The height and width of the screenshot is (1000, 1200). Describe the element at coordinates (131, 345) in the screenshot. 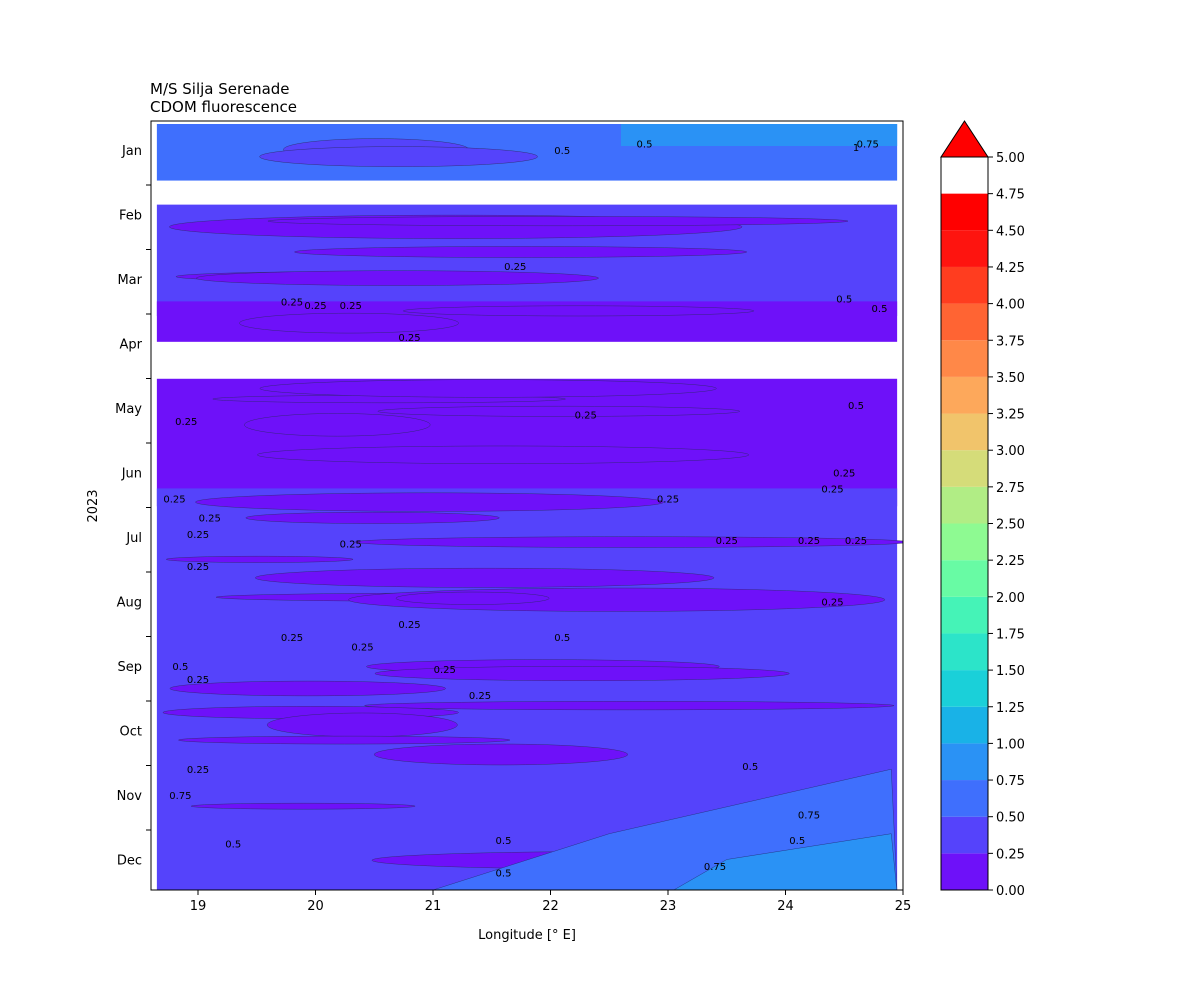

I see `y-tick-label: Apr` at that location.